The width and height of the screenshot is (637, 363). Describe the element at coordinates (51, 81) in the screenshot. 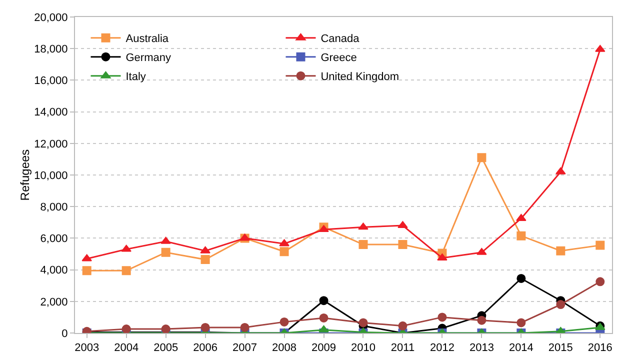

I see `y-tick-label: 16,000` at that location.